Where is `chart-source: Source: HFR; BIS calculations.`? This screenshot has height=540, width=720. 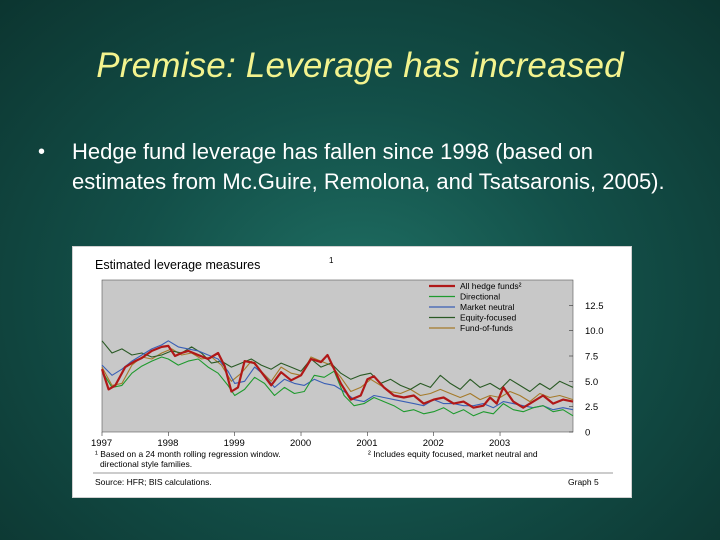 chart-source: Source: HFR; BIS calculations. is located at coordinates (153, 482).